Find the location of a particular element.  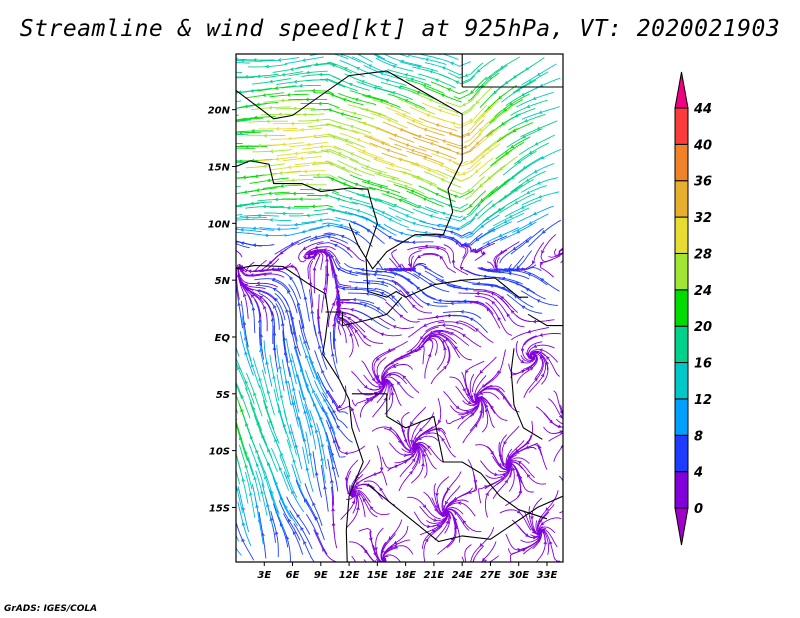

lat-tick-label: 5N is located at coordinates (223, 281).